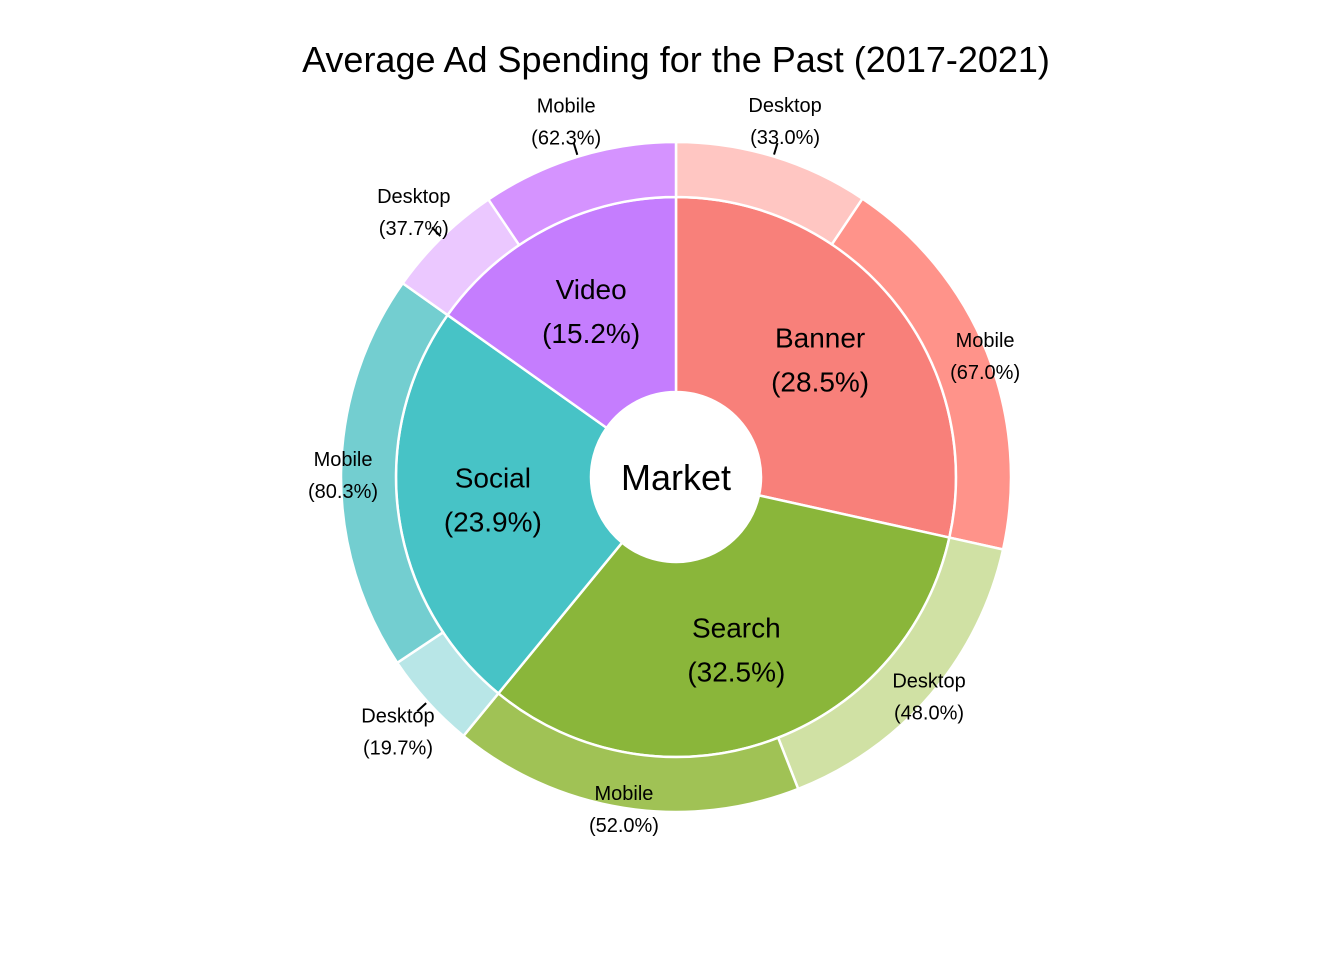 Image resolution: width=1344 pixels, height=960 pixels. I want to click on outer-label-search-desktop: Desktop, so click(928, 681).